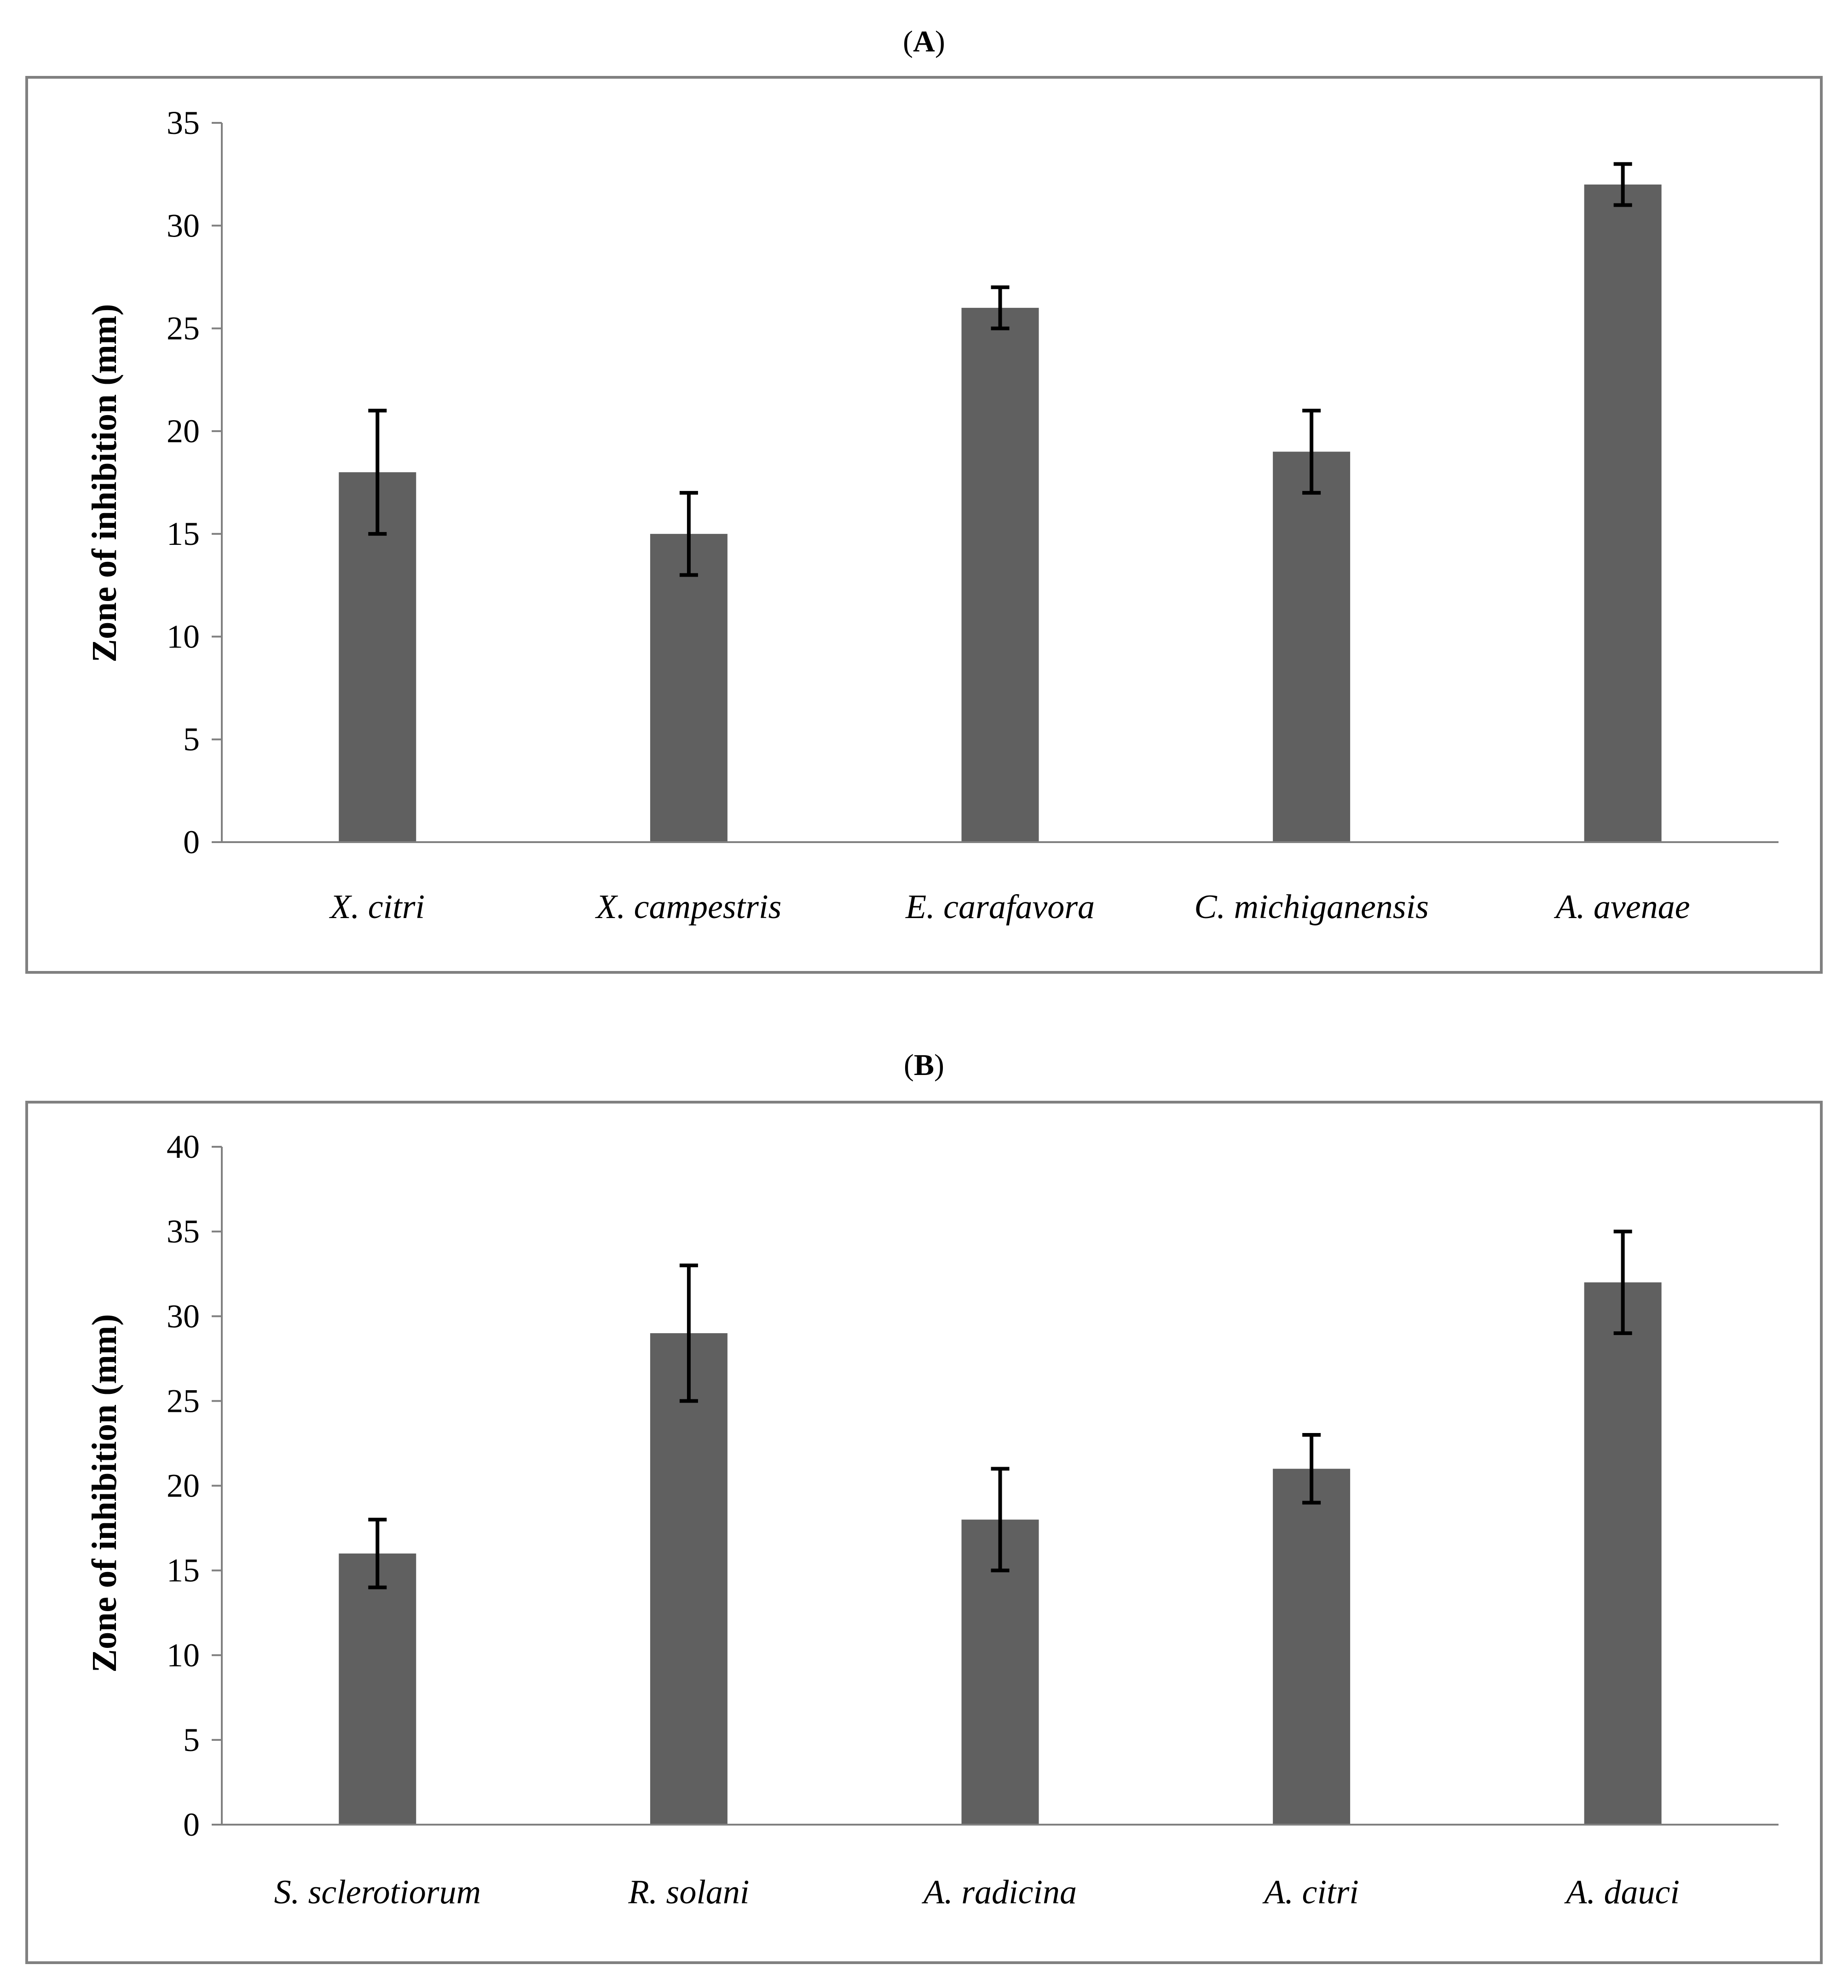 The height and width of the screenshot is (1988, 1848). What do you see at coordinates (191, 842) in the screenshot?
I see `panel-a-y-tick-label: 0` at bounding box center [191, 842].